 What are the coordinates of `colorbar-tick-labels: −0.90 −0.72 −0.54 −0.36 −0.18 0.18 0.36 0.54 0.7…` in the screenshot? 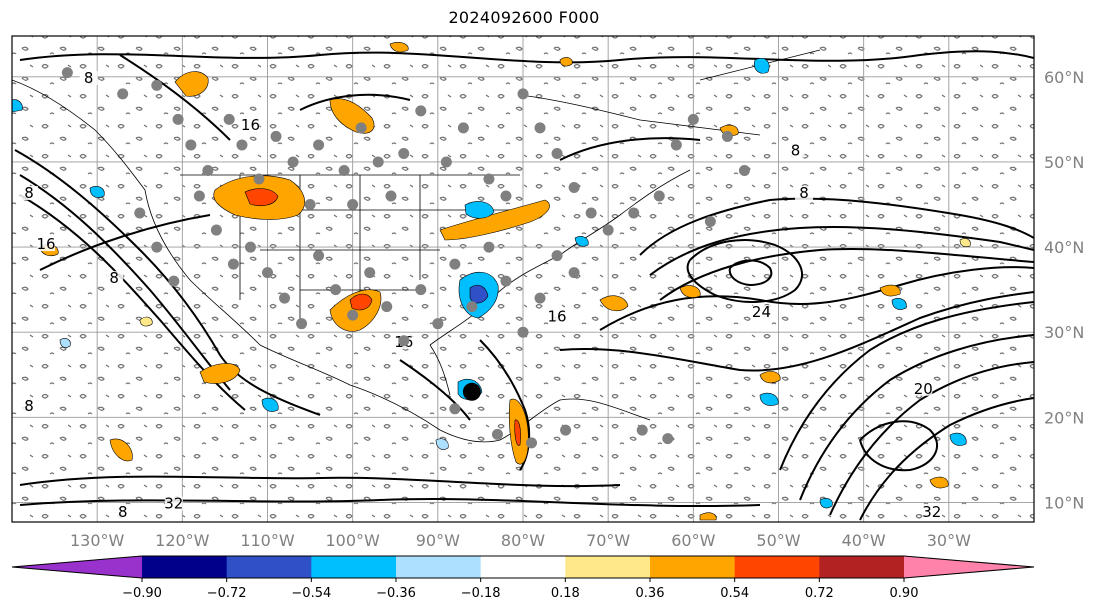 It's located at (520, 589).